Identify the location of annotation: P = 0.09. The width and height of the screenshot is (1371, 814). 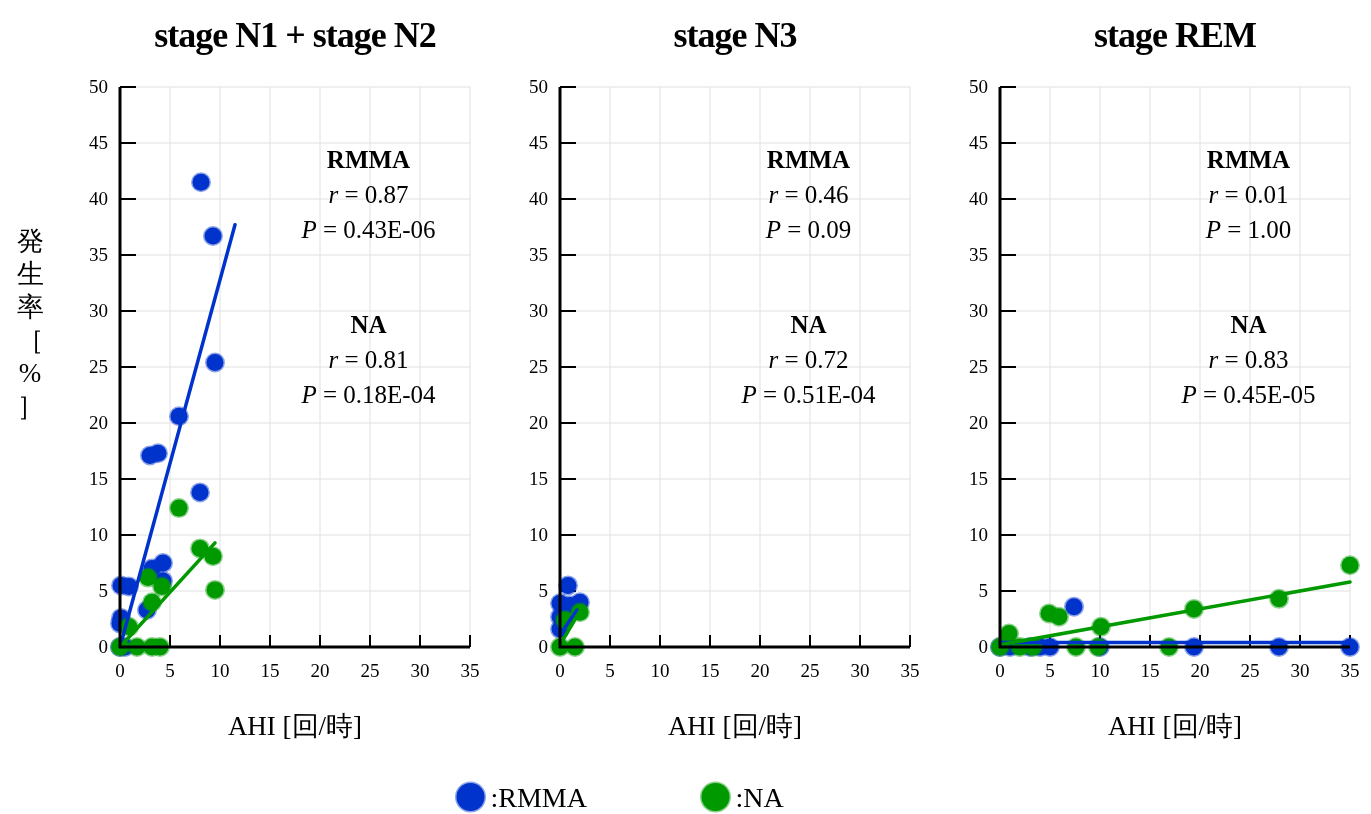
(808, 229).